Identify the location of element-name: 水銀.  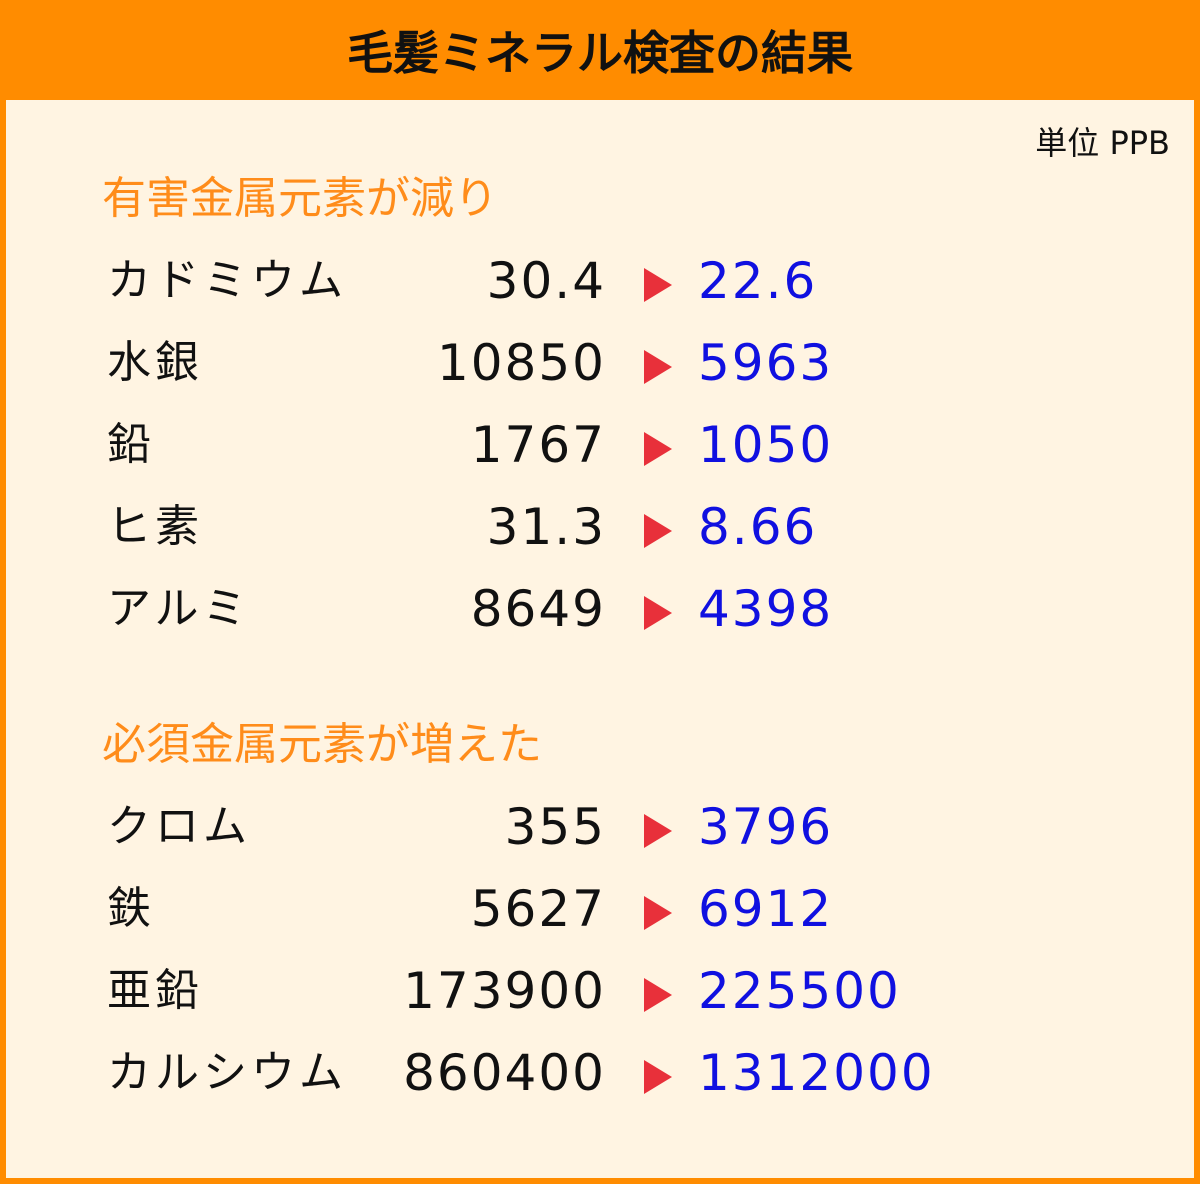
(155, 362).